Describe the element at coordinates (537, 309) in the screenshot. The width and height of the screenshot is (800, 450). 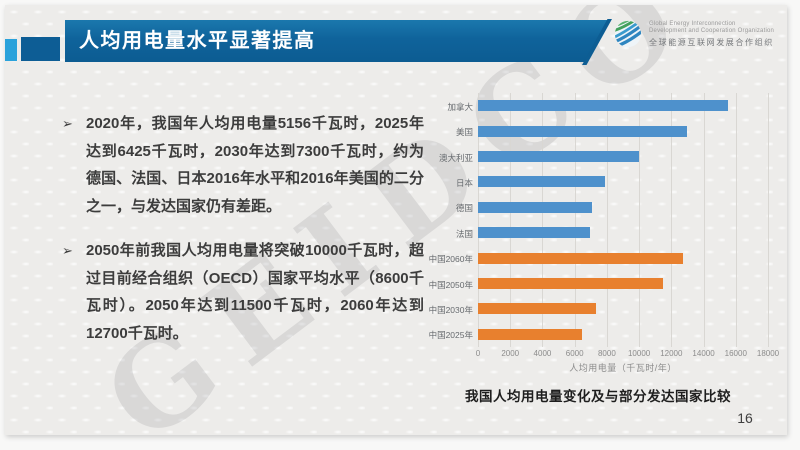
I see `bar-中国2030年` at that location.